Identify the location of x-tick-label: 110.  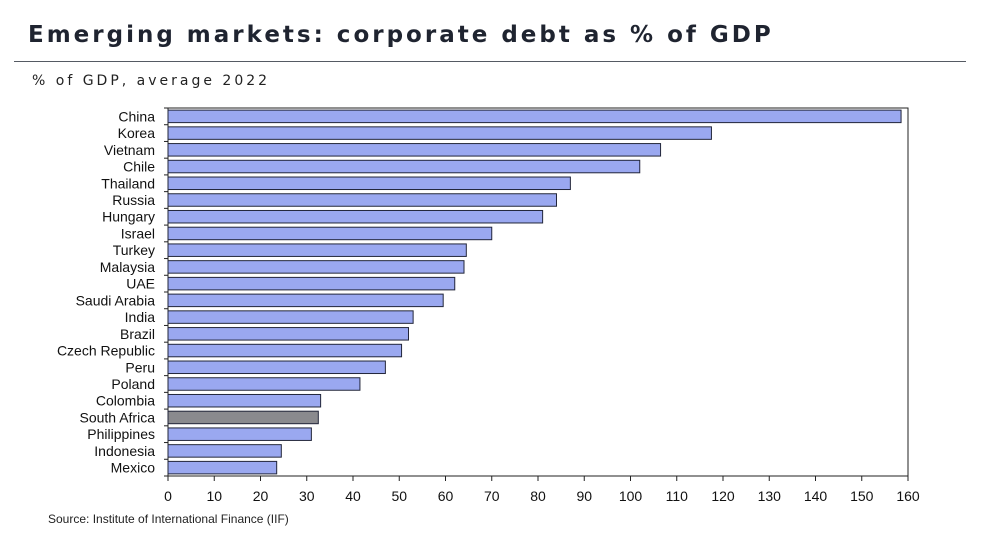
(677, 496).